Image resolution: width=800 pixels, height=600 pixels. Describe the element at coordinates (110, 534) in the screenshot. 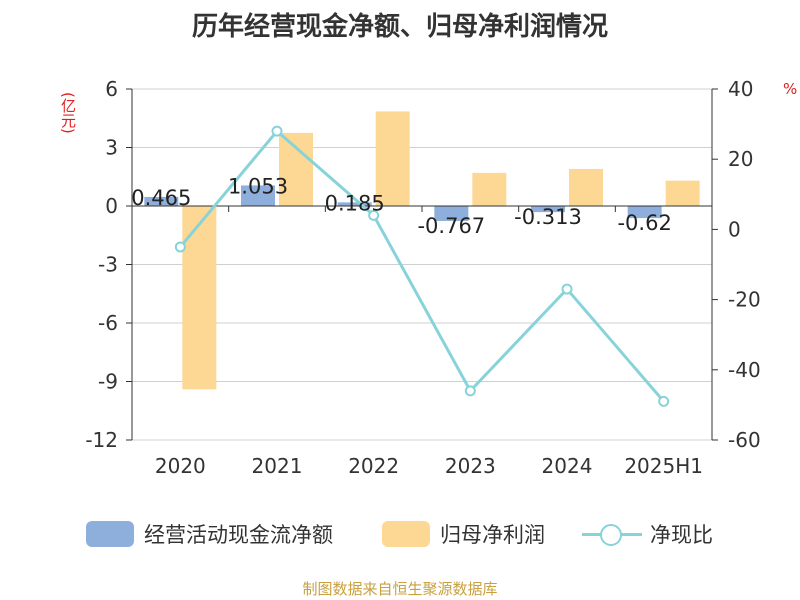

I see `legend-swatch-cash-flow` at that location.